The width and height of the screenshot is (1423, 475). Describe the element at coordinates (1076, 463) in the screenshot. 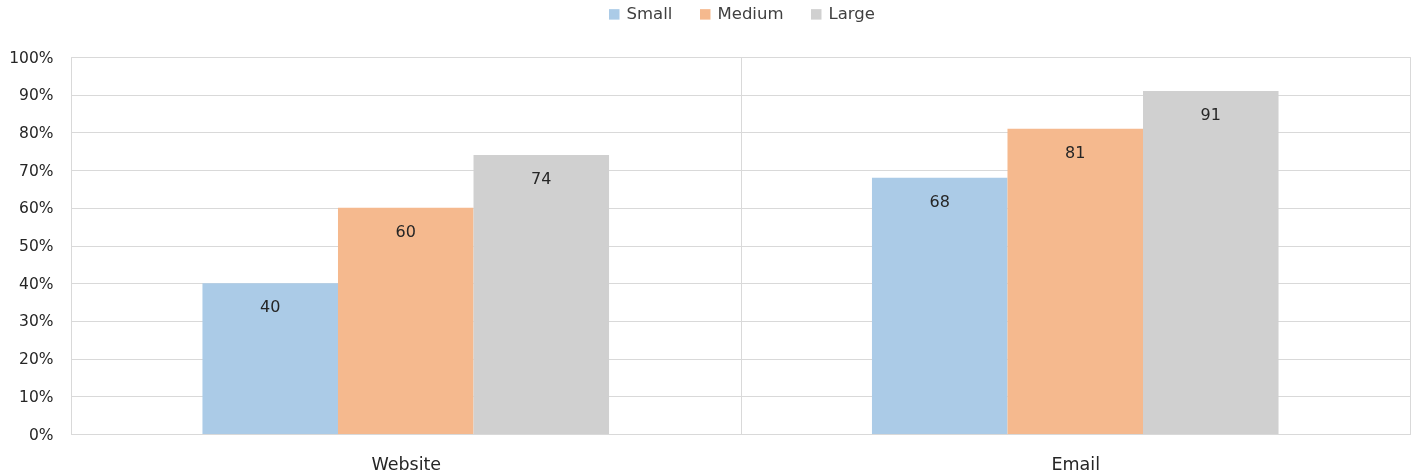

I see `x-tick-label: Email` at that location.